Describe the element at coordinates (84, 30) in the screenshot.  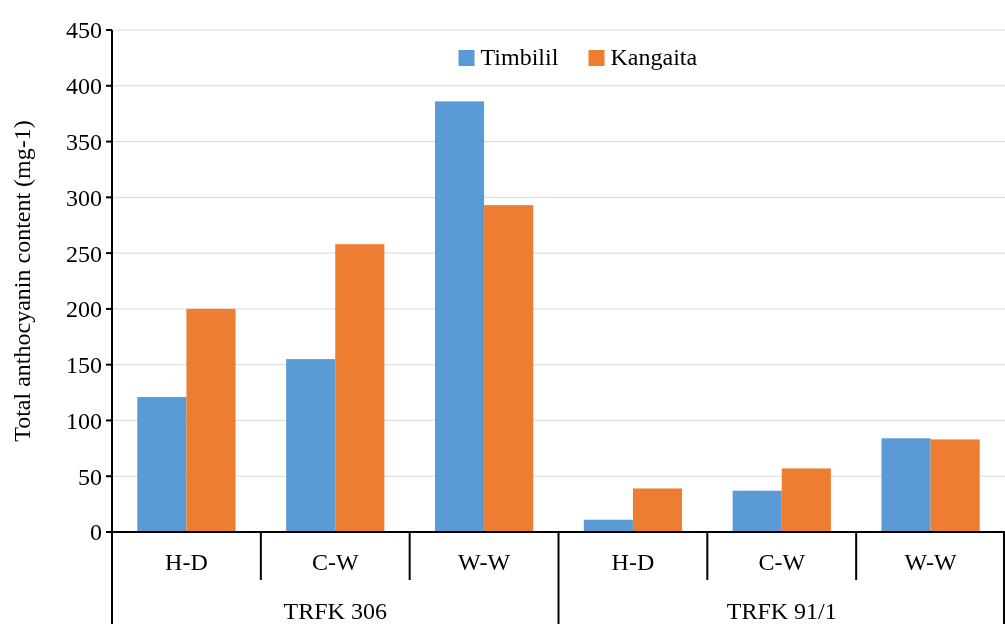
I see `y-tick-label: 450` at that location.